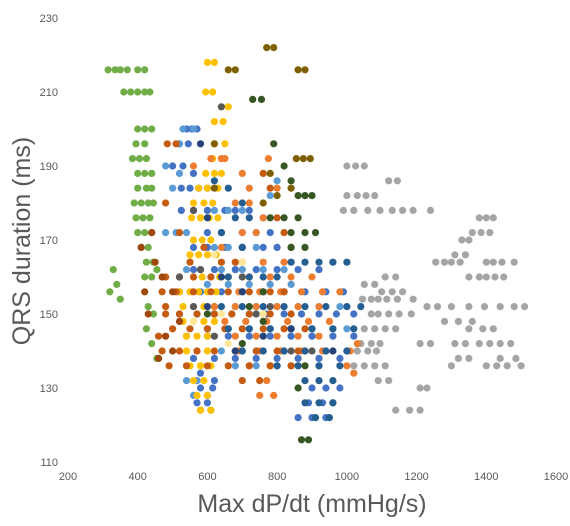 This screenshot has height=526, width=570. I want to click on x-tick-label: 200, so click(68, 477).